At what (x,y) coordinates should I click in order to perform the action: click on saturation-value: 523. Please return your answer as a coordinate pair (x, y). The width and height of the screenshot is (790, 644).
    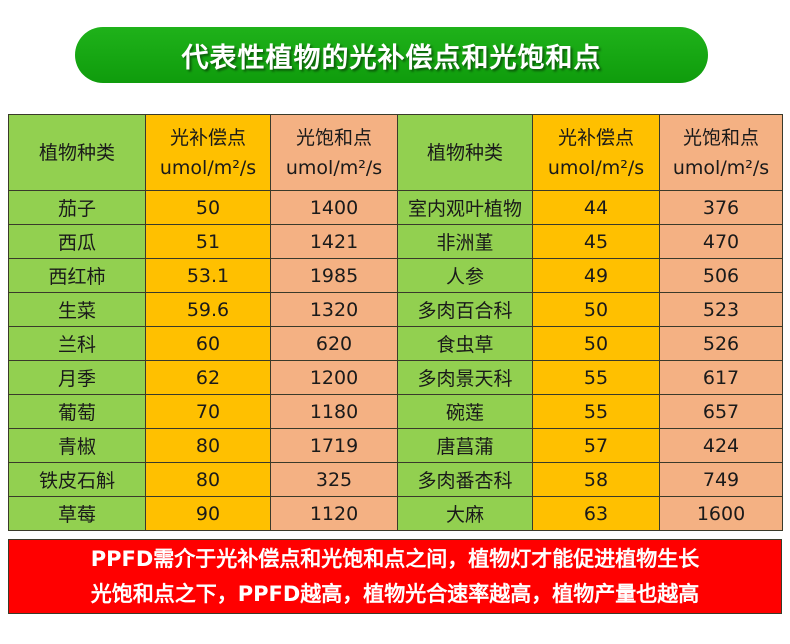
    Looking at the image, I should click on (721, 309).